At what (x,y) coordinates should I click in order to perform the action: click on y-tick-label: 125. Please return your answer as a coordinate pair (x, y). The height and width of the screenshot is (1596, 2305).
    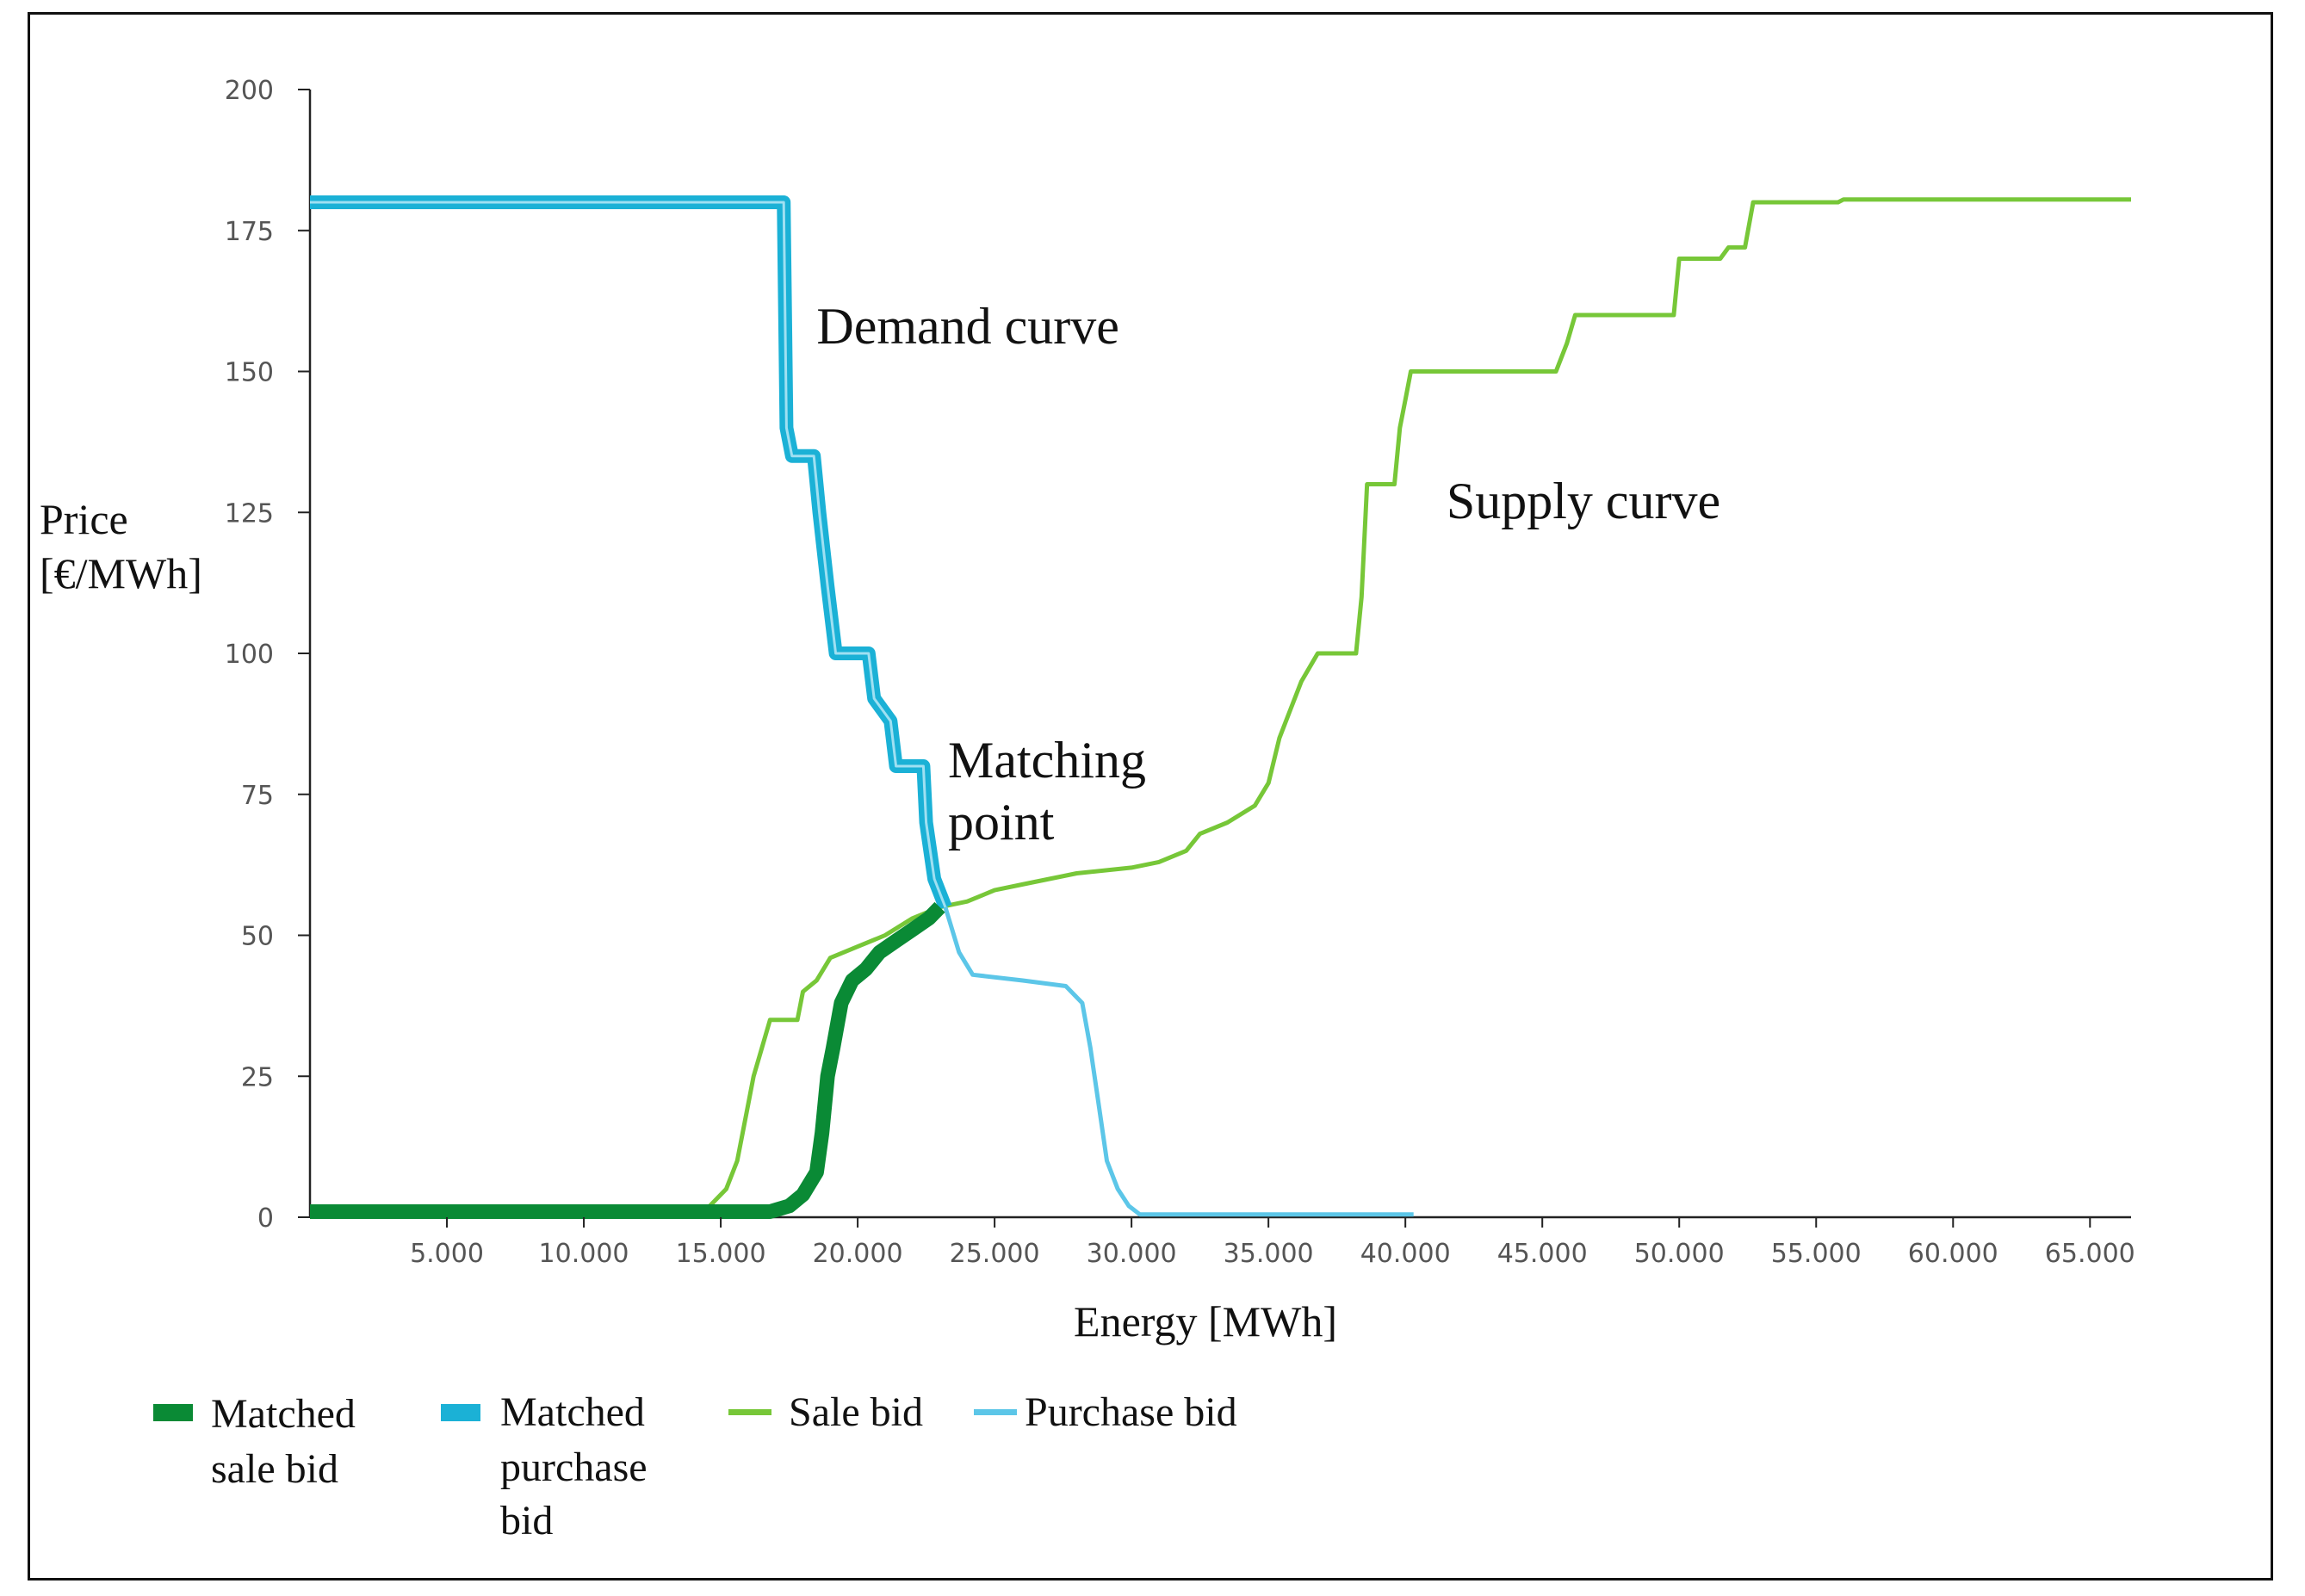
    Looking at the image, I should click on (249, 513).